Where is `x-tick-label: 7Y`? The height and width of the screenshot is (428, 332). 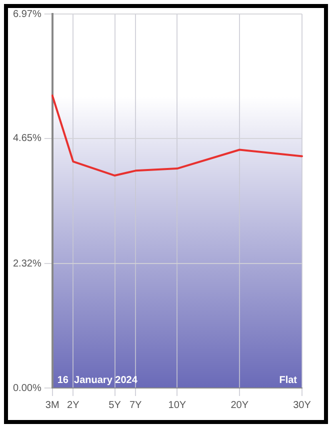 x-tick-label: 7Y is located at coordinates (135, 405).